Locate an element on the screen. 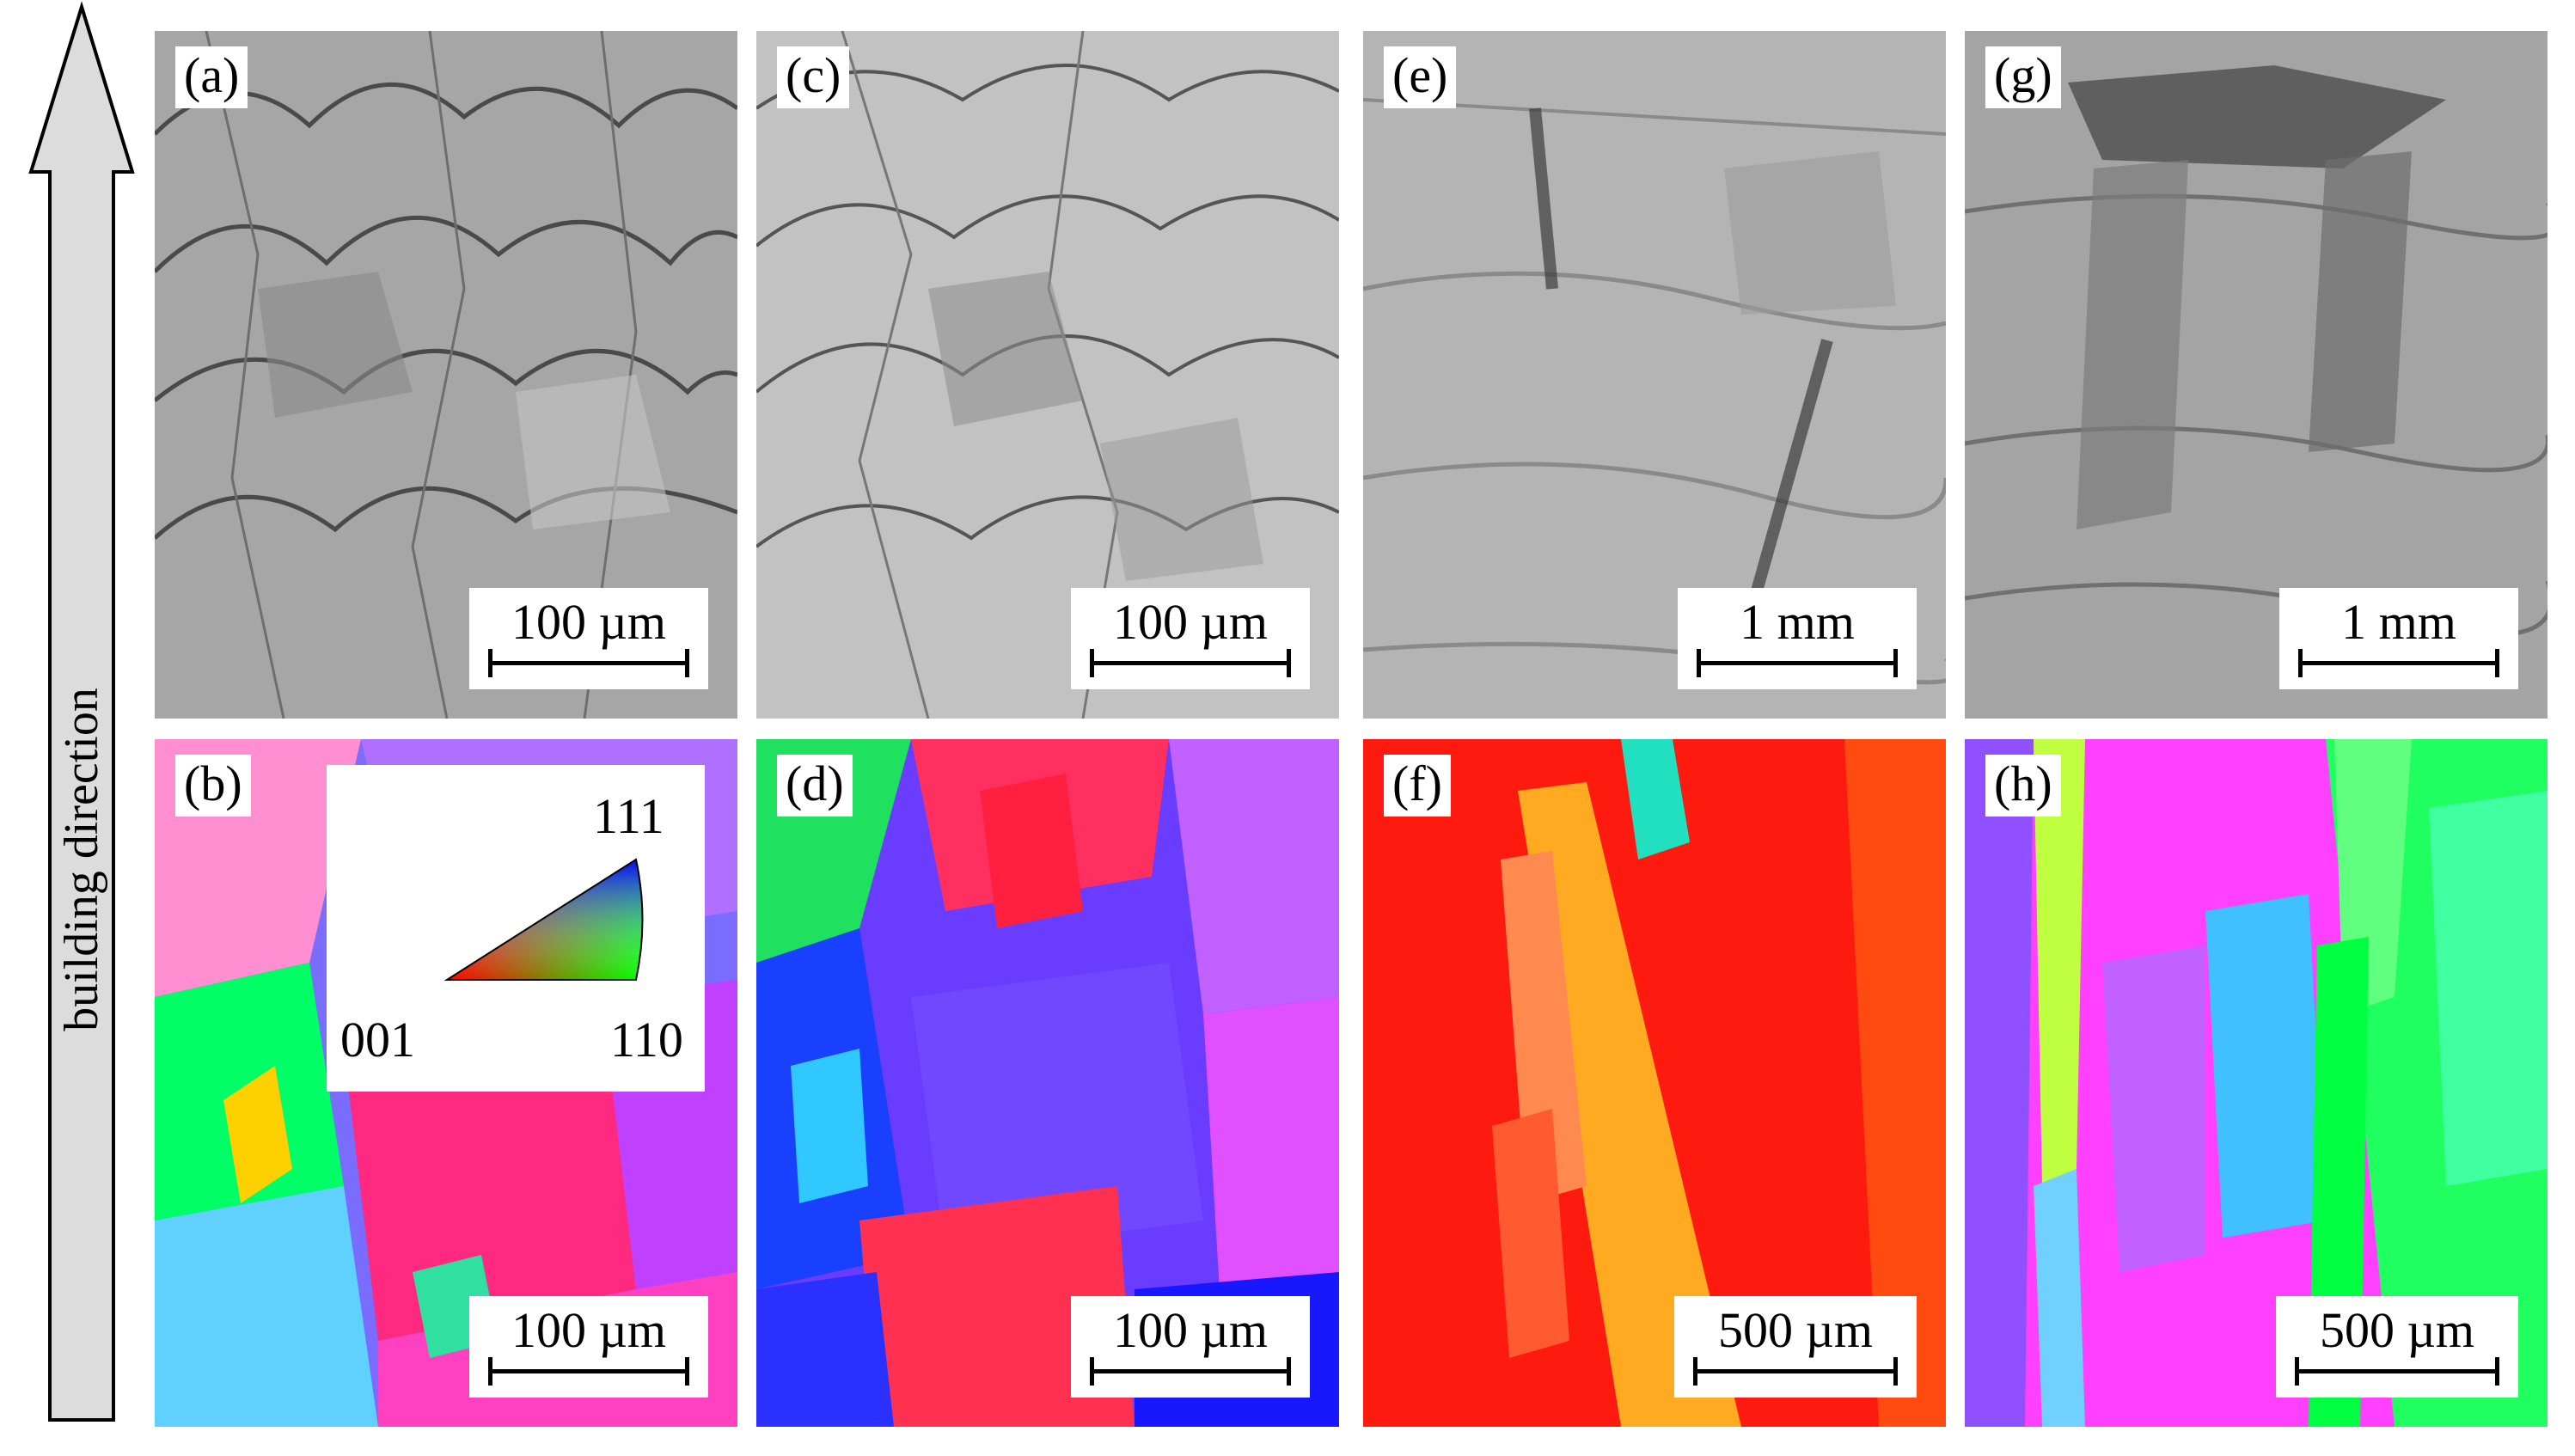 The height and width of the screenshot is (1456, 2575). building-direction-arrow is located at coordinates (82, 714).